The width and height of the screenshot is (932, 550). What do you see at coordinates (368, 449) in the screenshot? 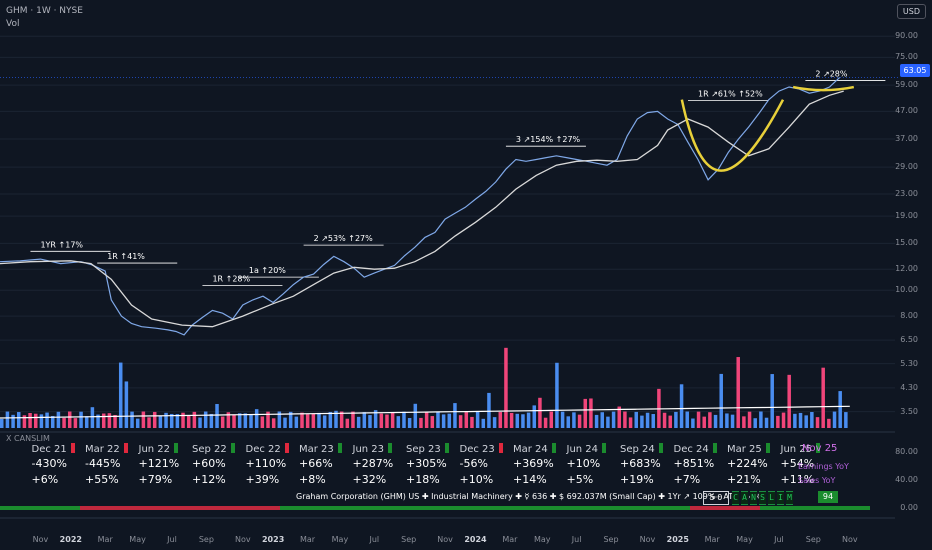
I see `quarter-label-text: Jun 23` at bounding box center [368, 449].